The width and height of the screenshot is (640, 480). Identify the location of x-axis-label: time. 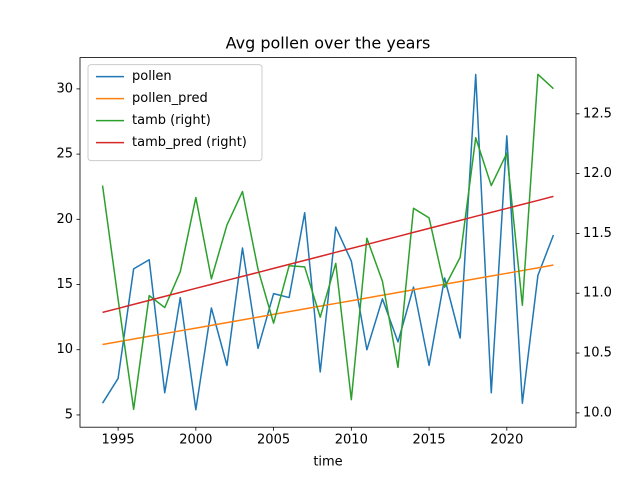
(327, 462).